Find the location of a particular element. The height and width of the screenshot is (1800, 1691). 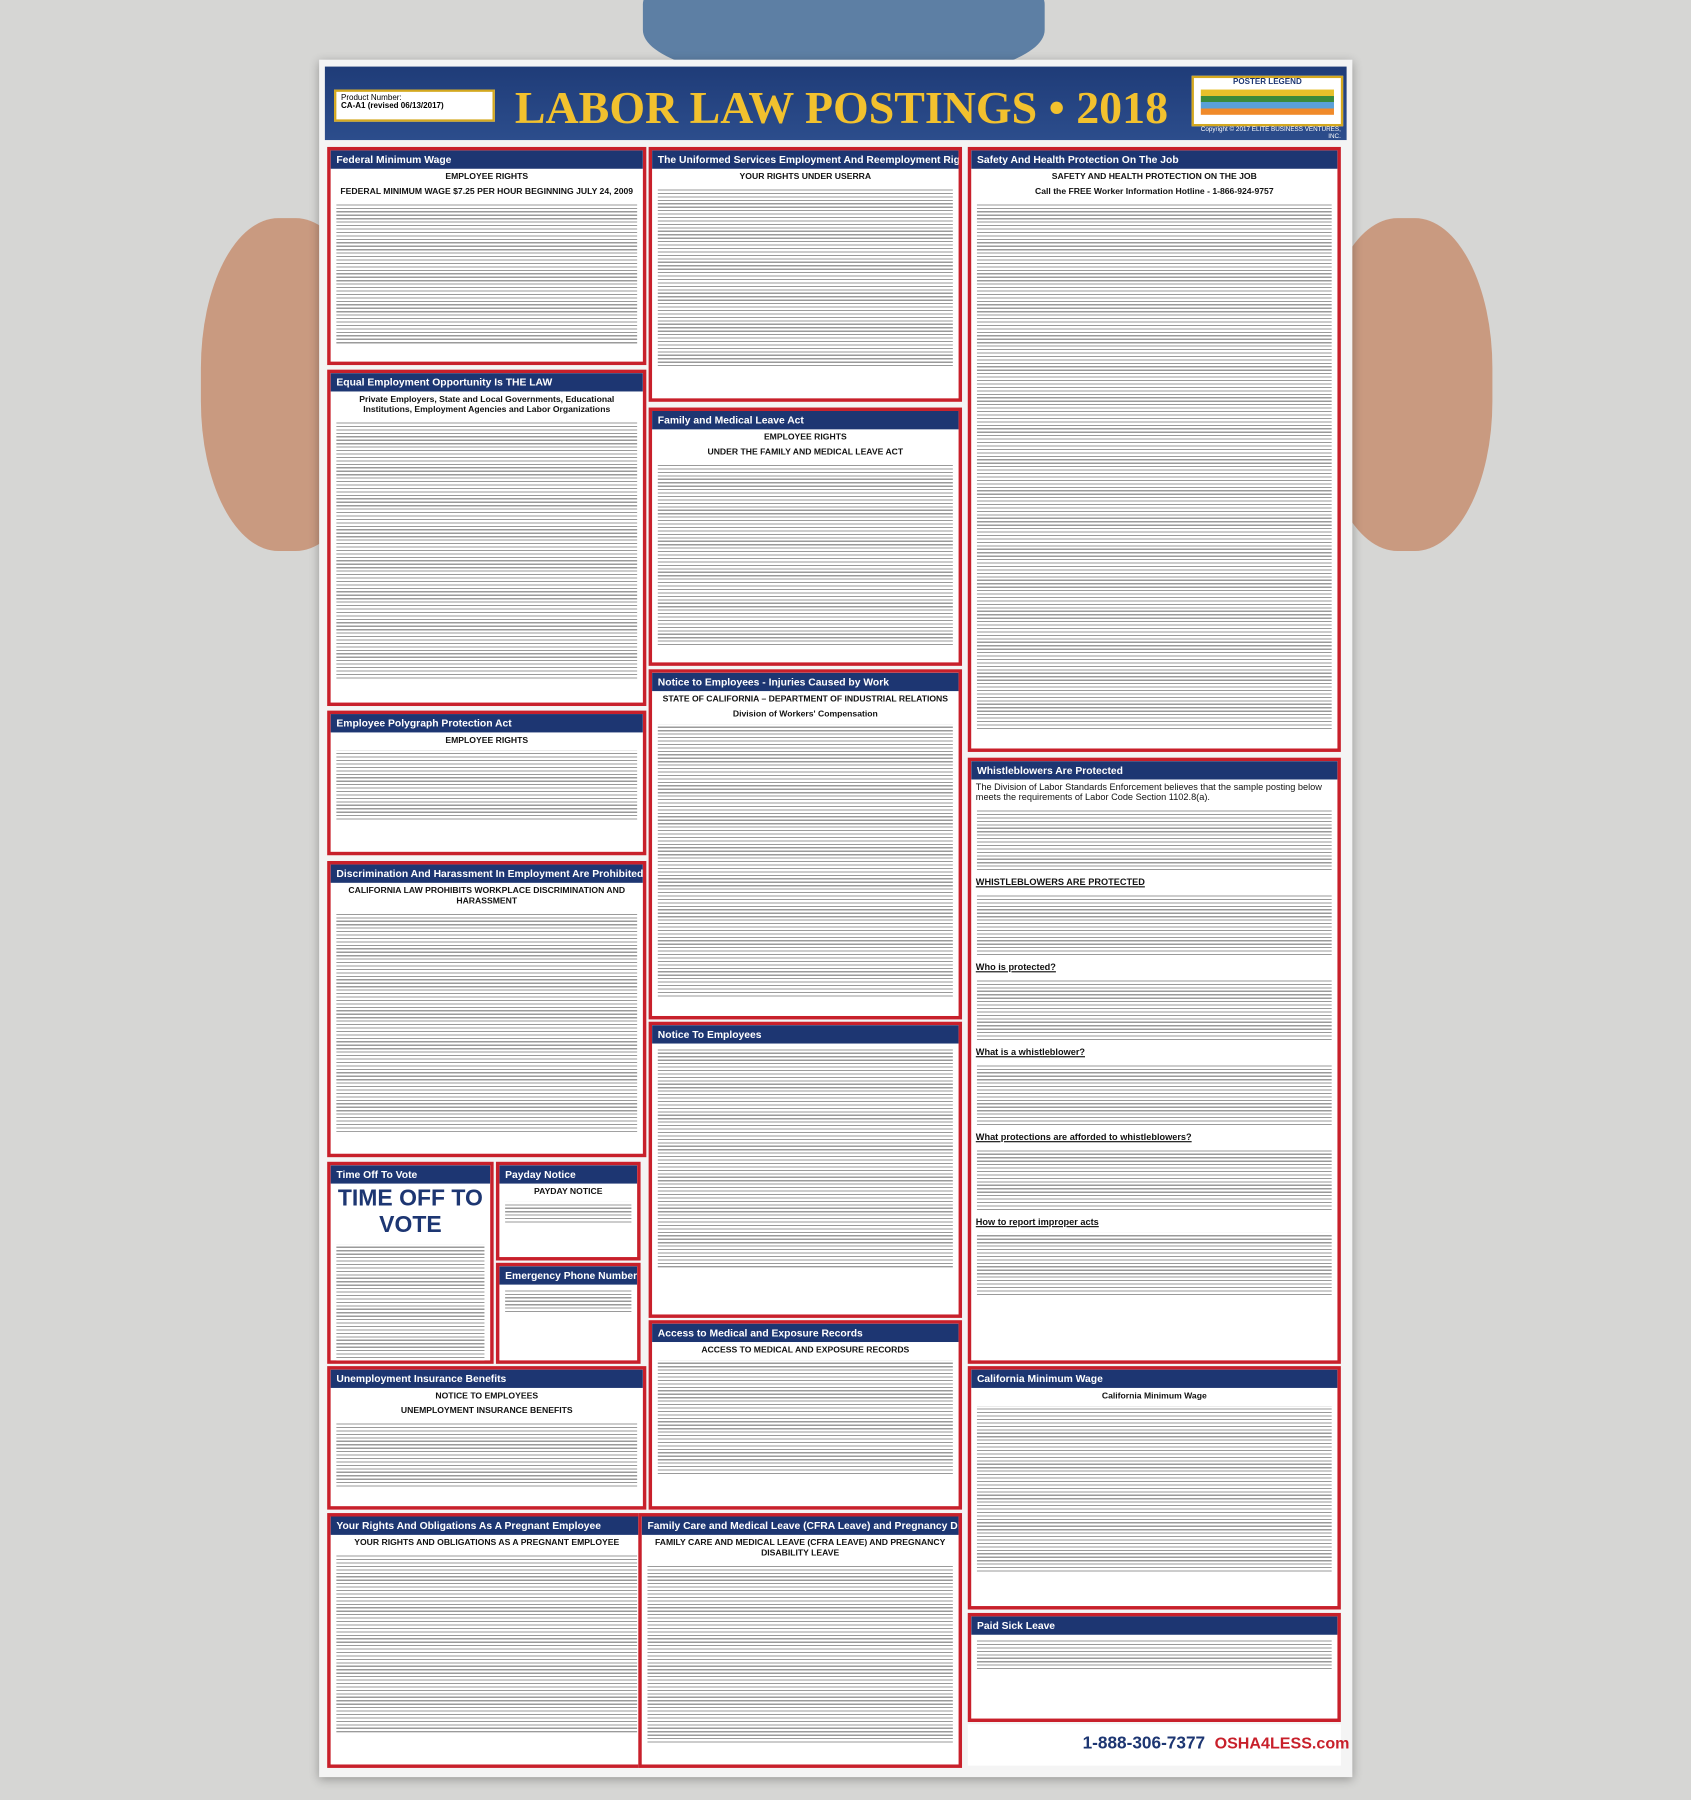

section-text: ACCESS TO MEDICAL AND EXPOSURE RECORDS is located at coordinates (805, 1349).